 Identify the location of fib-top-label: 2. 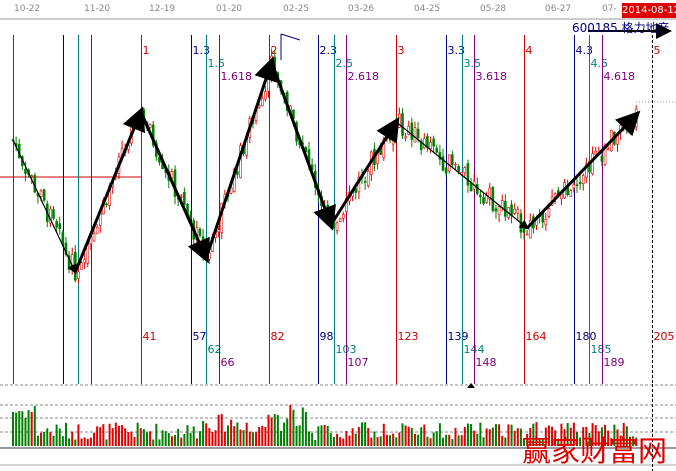
(274, 50).